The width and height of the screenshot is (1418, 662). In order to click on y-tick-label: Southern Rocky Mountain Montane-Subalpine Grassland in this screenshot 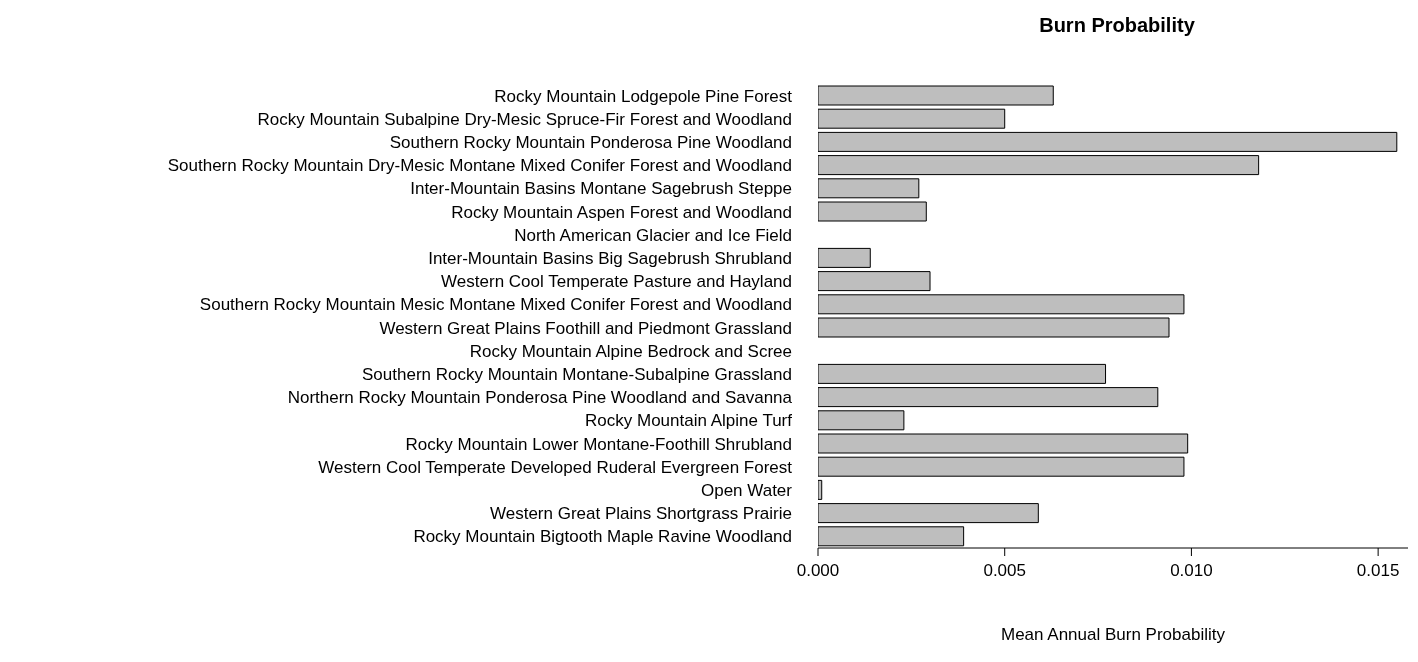, I will do `click(577, 375)`.